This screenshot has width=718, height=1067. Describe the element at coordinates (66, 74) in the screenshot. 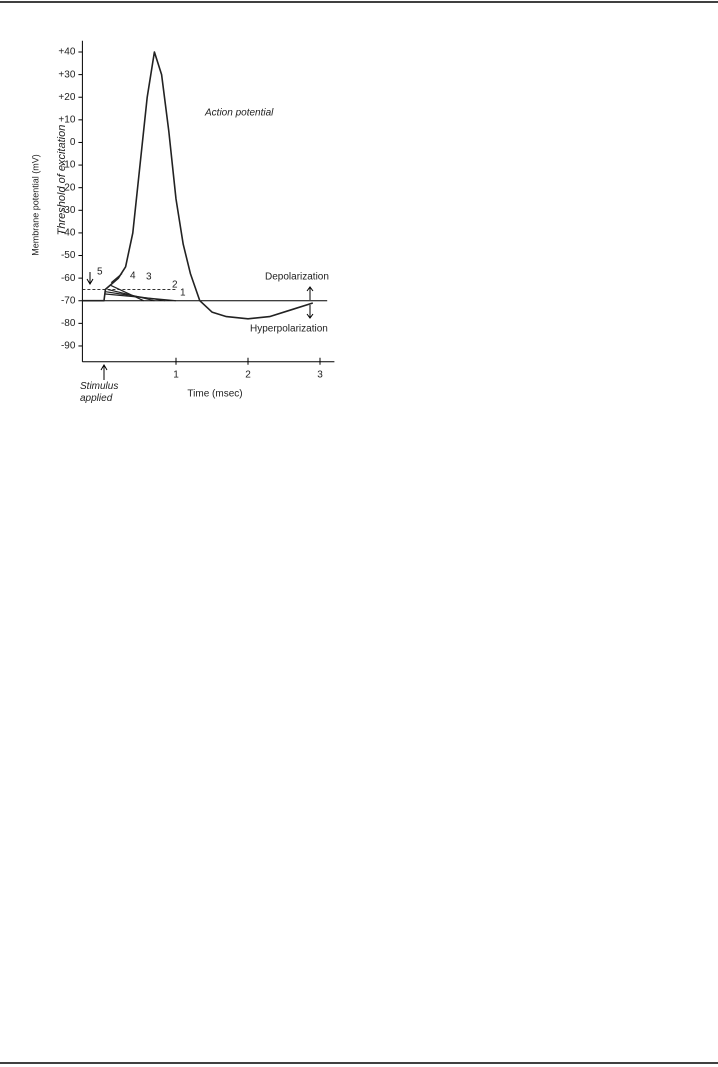

I see `y-tick-label: +30` at that location.